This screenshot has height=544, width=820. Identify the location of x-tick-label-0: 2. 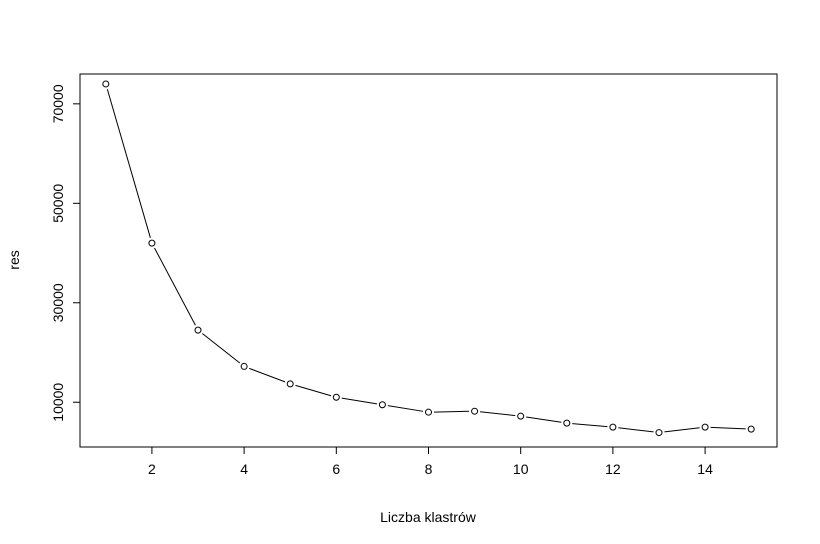
(152, 469).